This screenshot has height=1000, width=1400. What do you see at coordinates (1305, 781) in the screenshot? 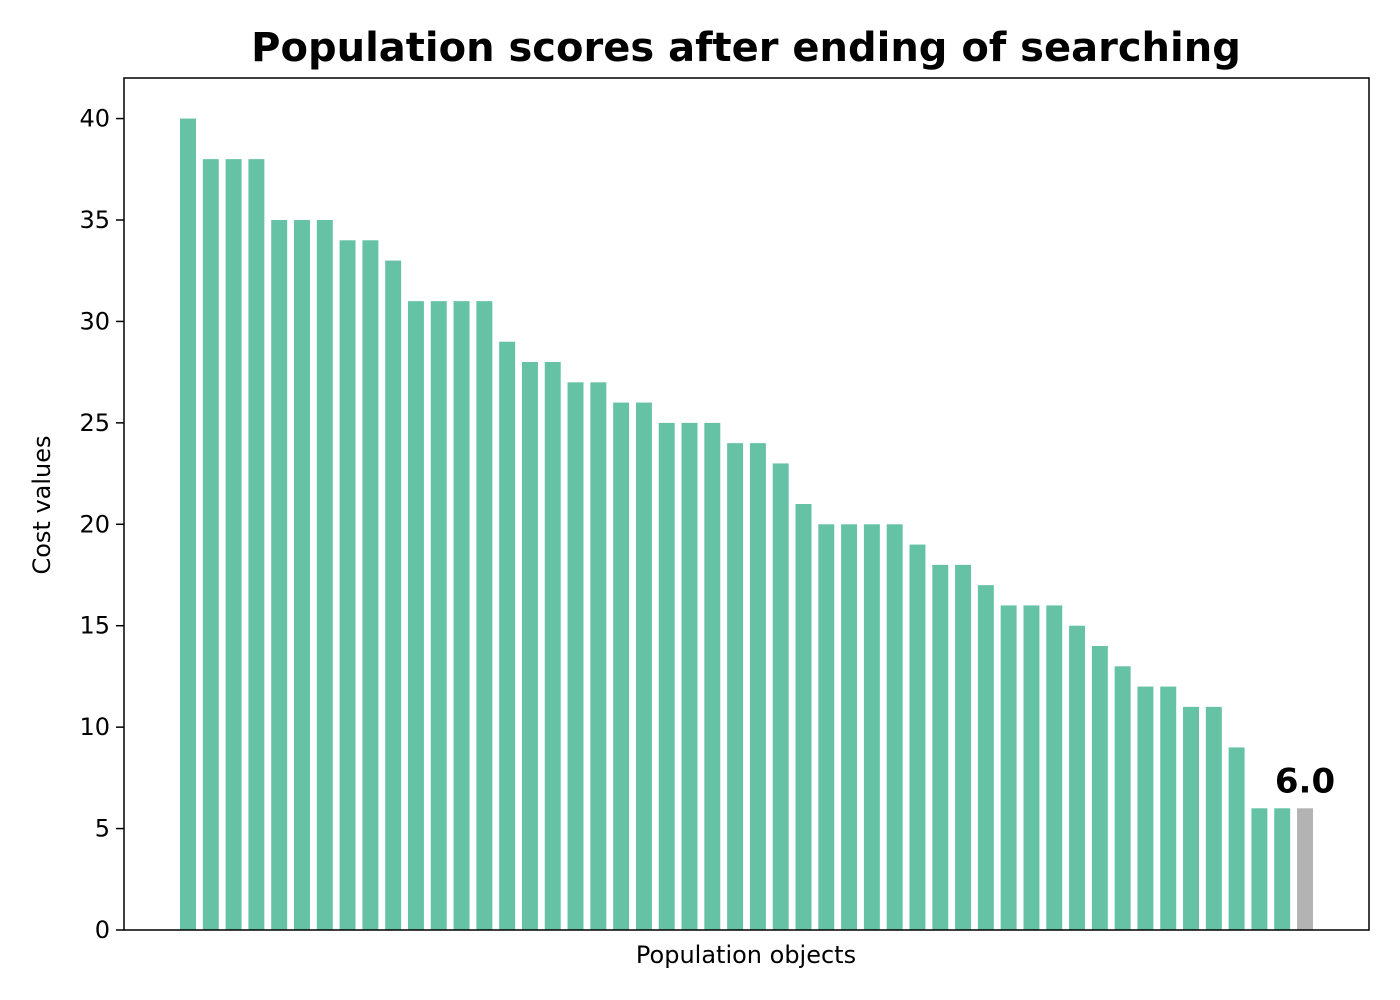
I see `best-value-annotation: 6.0` at bounding box center [1305, 781].